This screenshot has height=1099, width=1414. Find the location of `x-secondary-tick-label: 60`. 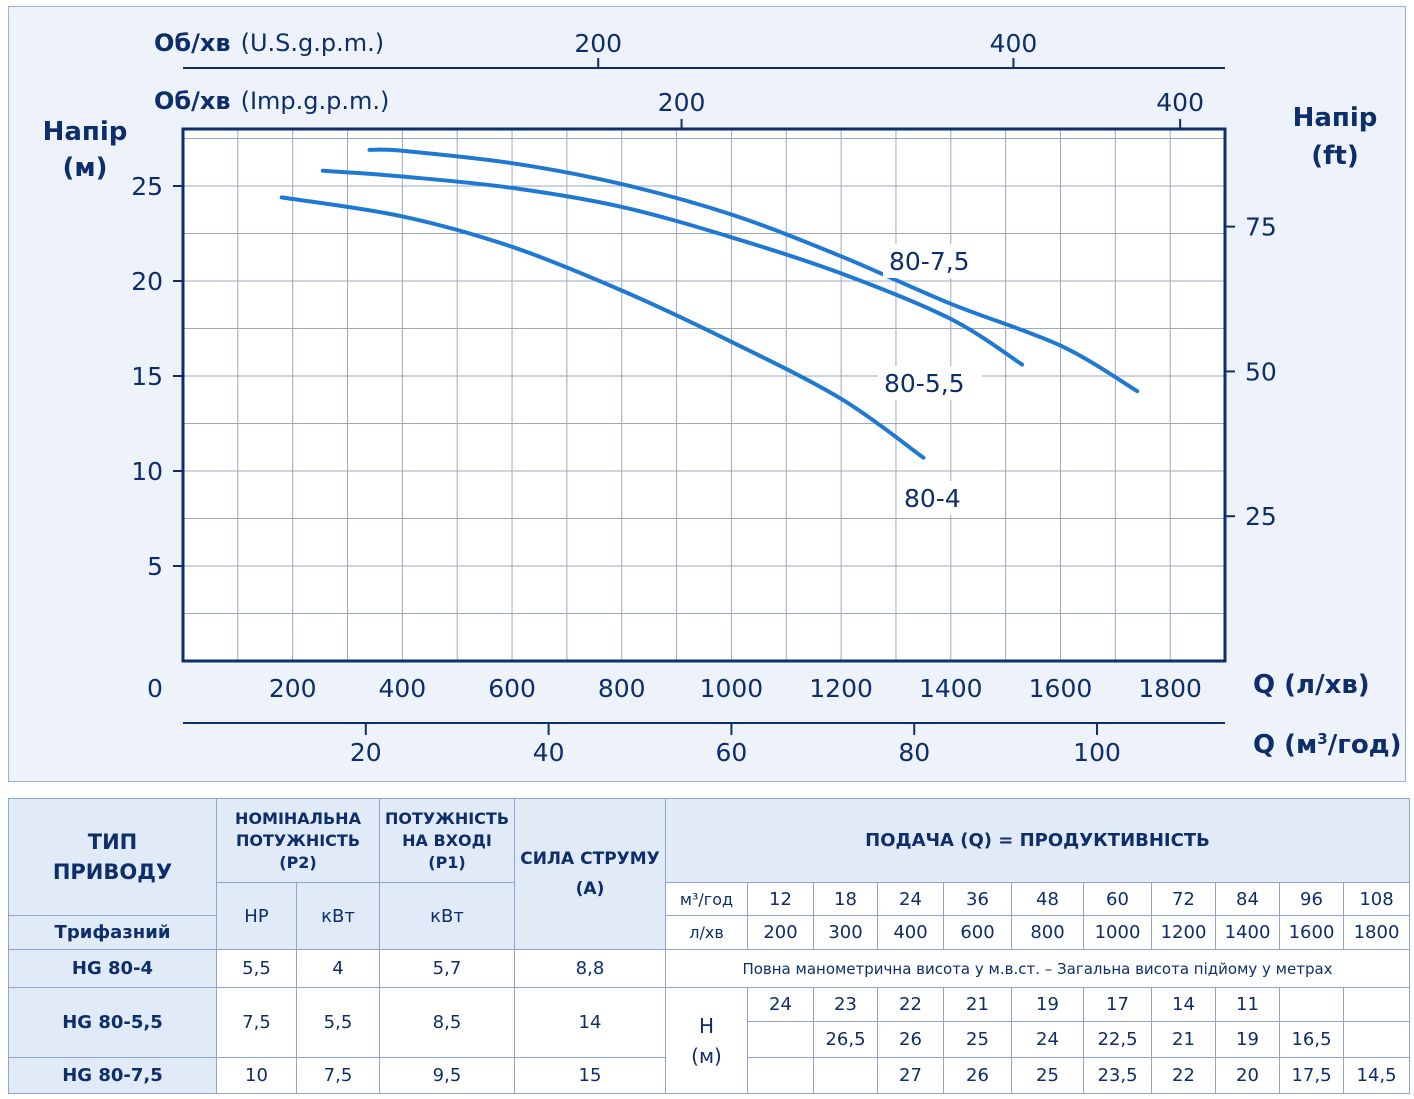

x-secondary-tick-label: 60 is located at coordinates (732, 752).